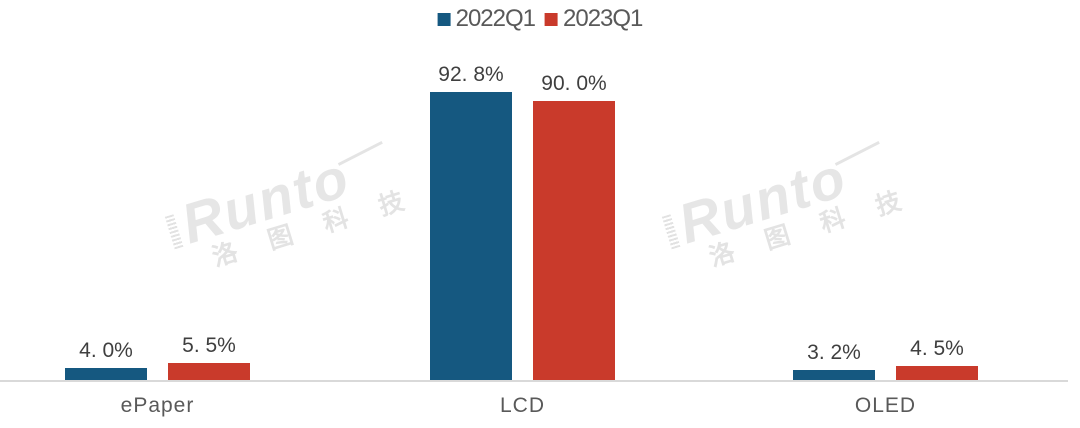 The height and width of the screenshot is (428, 1080). Describe the element at coordinates (157, 405) in the screenshot. I see `x-tick-epaper: ePaper` at that location.